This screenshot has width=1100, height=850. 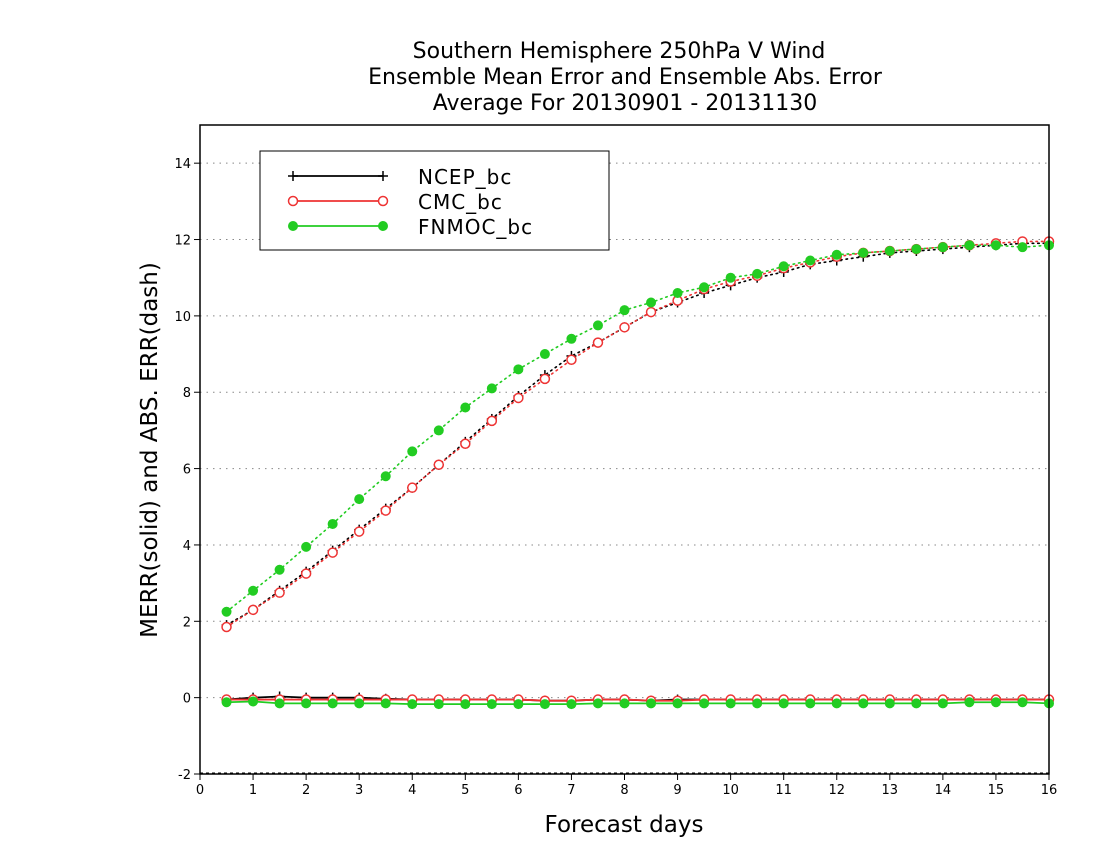 I want to click on legend-item: NCEP_bc, so click(x=400, y=177).